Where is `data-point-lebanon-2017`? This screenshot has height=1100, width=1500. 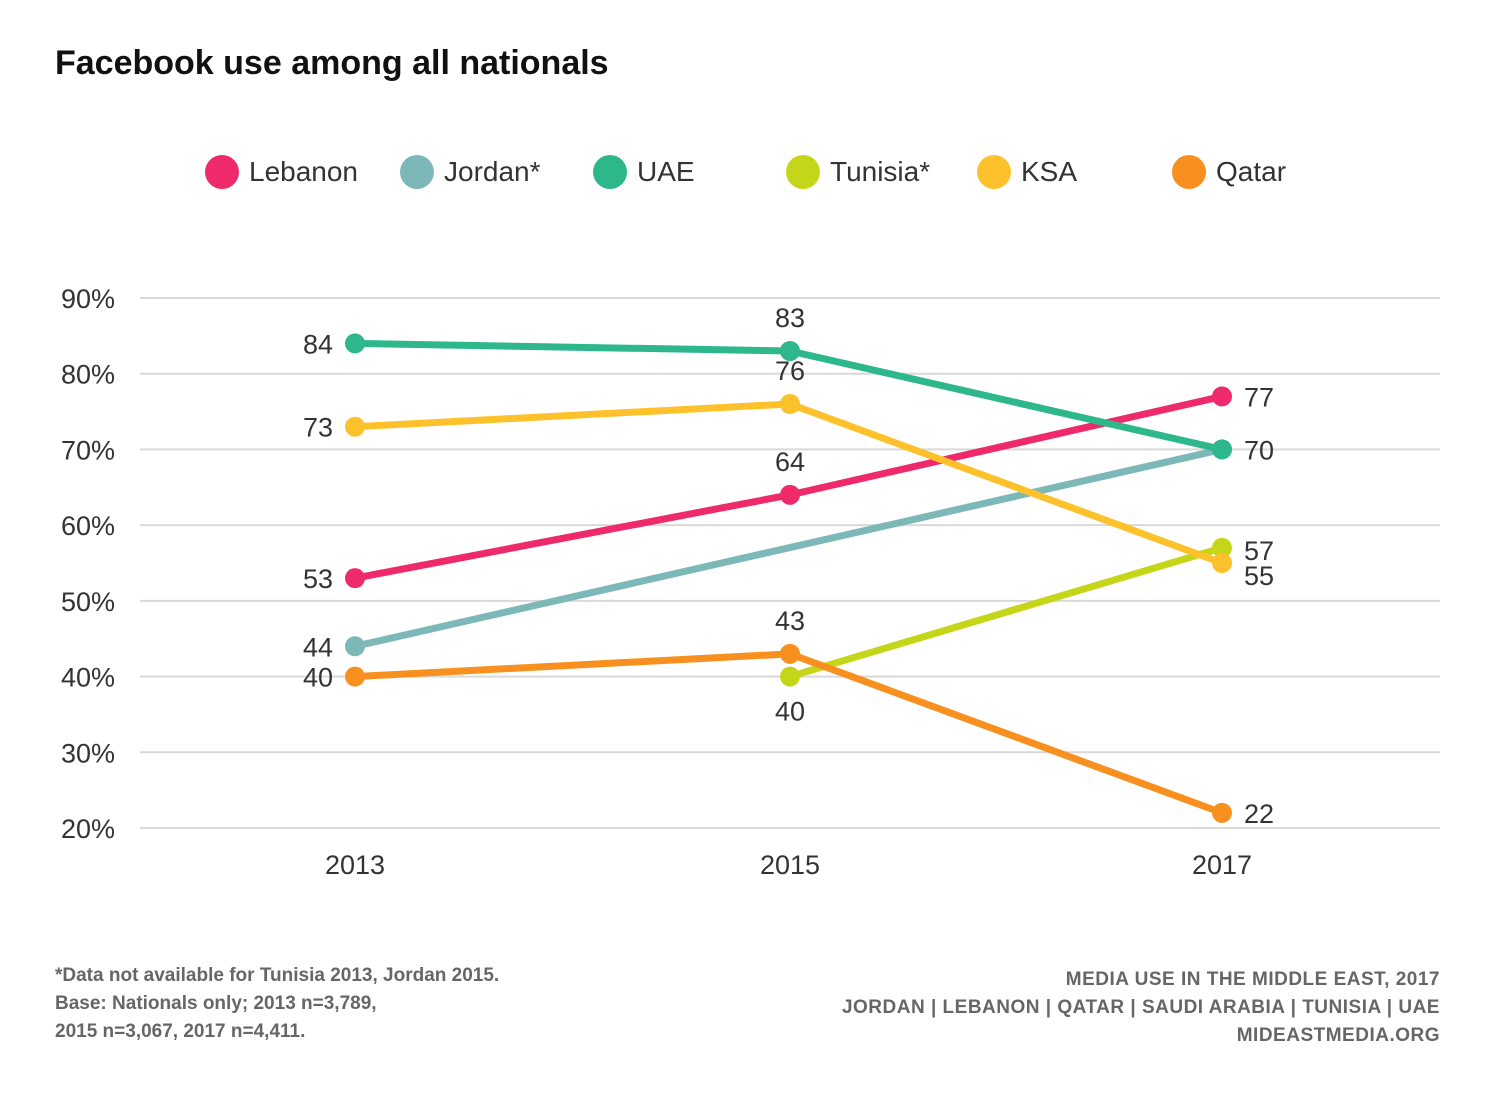 data-point-lebanon-2017 is located at coordinates (1222, 396).